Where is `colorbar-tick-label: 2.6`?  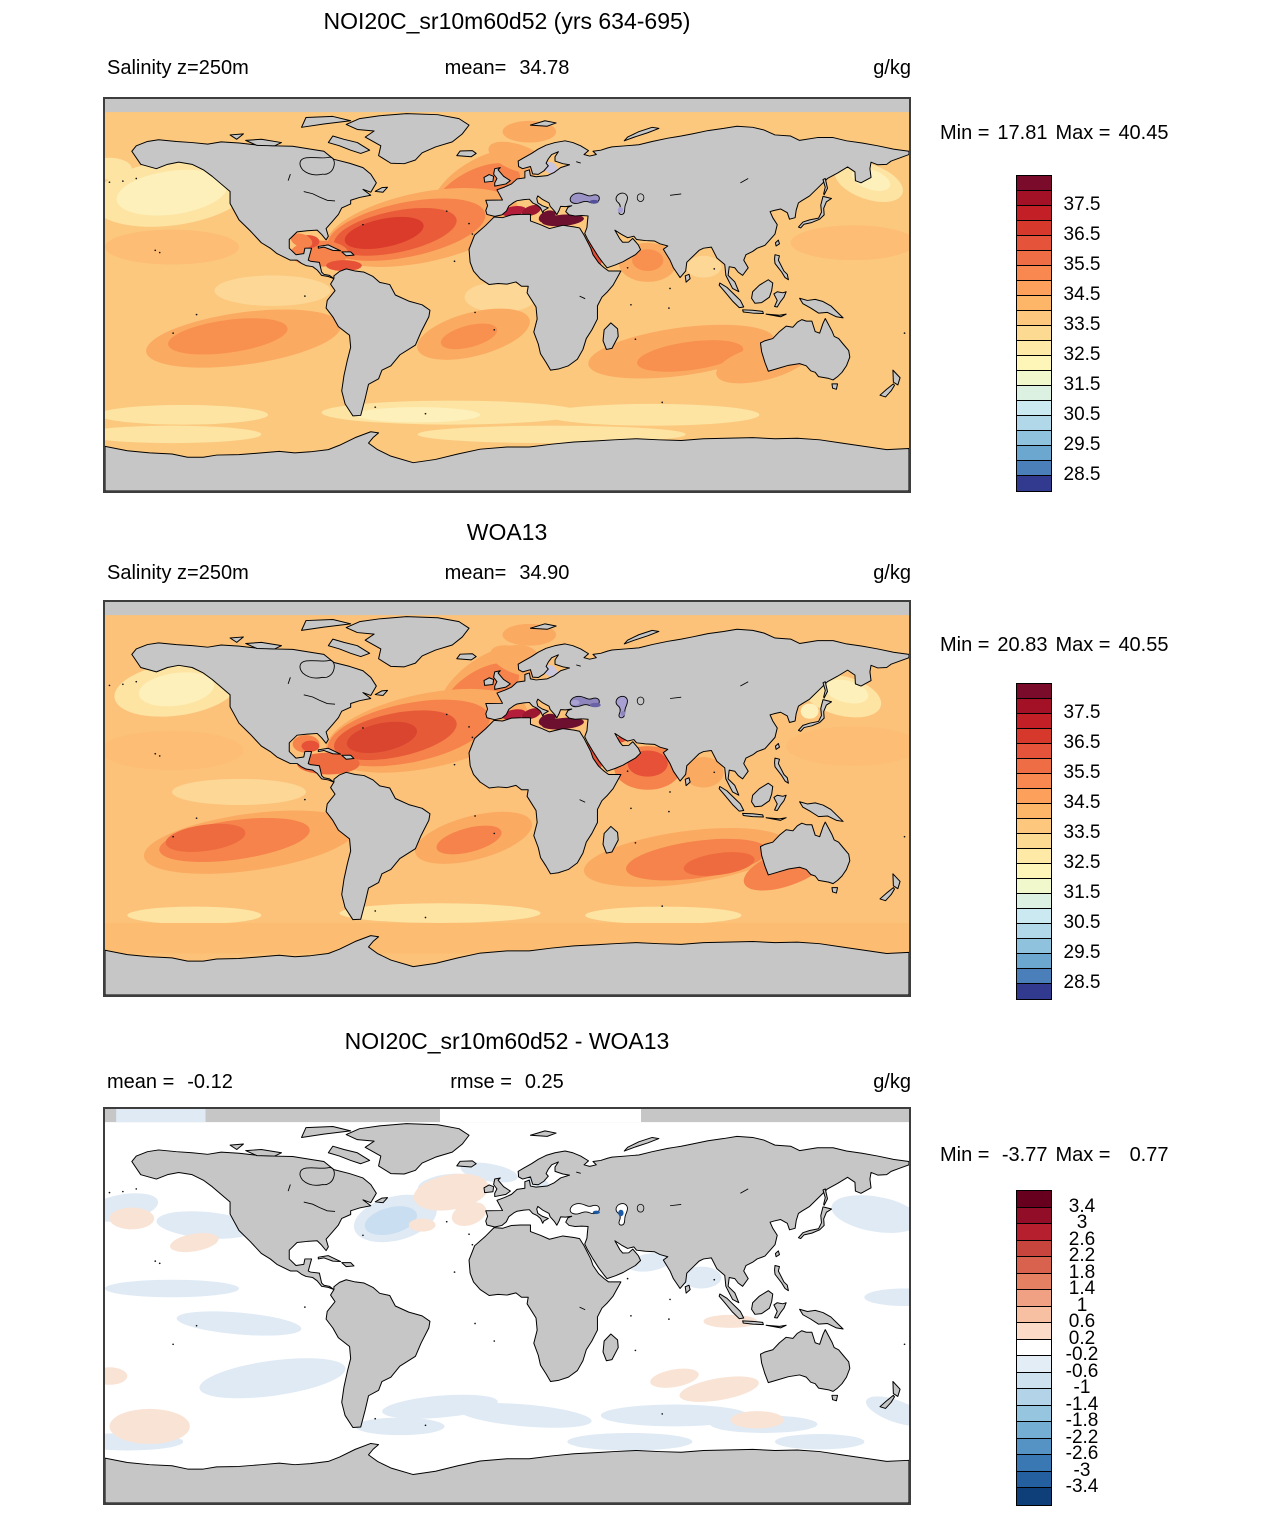
colorbar-tick-label: 2.6 is located at coordinates (1082, 1239).